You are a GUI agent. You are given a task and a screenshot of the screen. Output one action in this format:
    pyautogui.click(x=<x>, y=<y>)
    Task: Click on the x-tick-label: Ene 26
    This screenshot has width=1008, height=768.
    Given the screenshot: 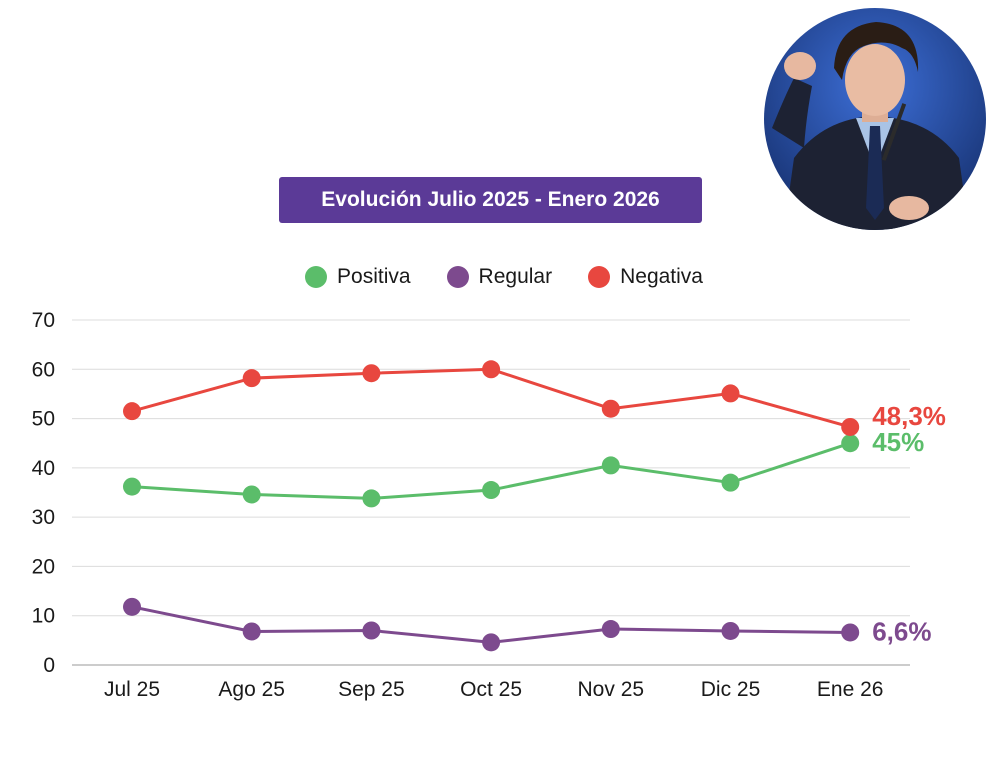 What is the action you would take?
    pyautogui.click(x=850, y=689)
    